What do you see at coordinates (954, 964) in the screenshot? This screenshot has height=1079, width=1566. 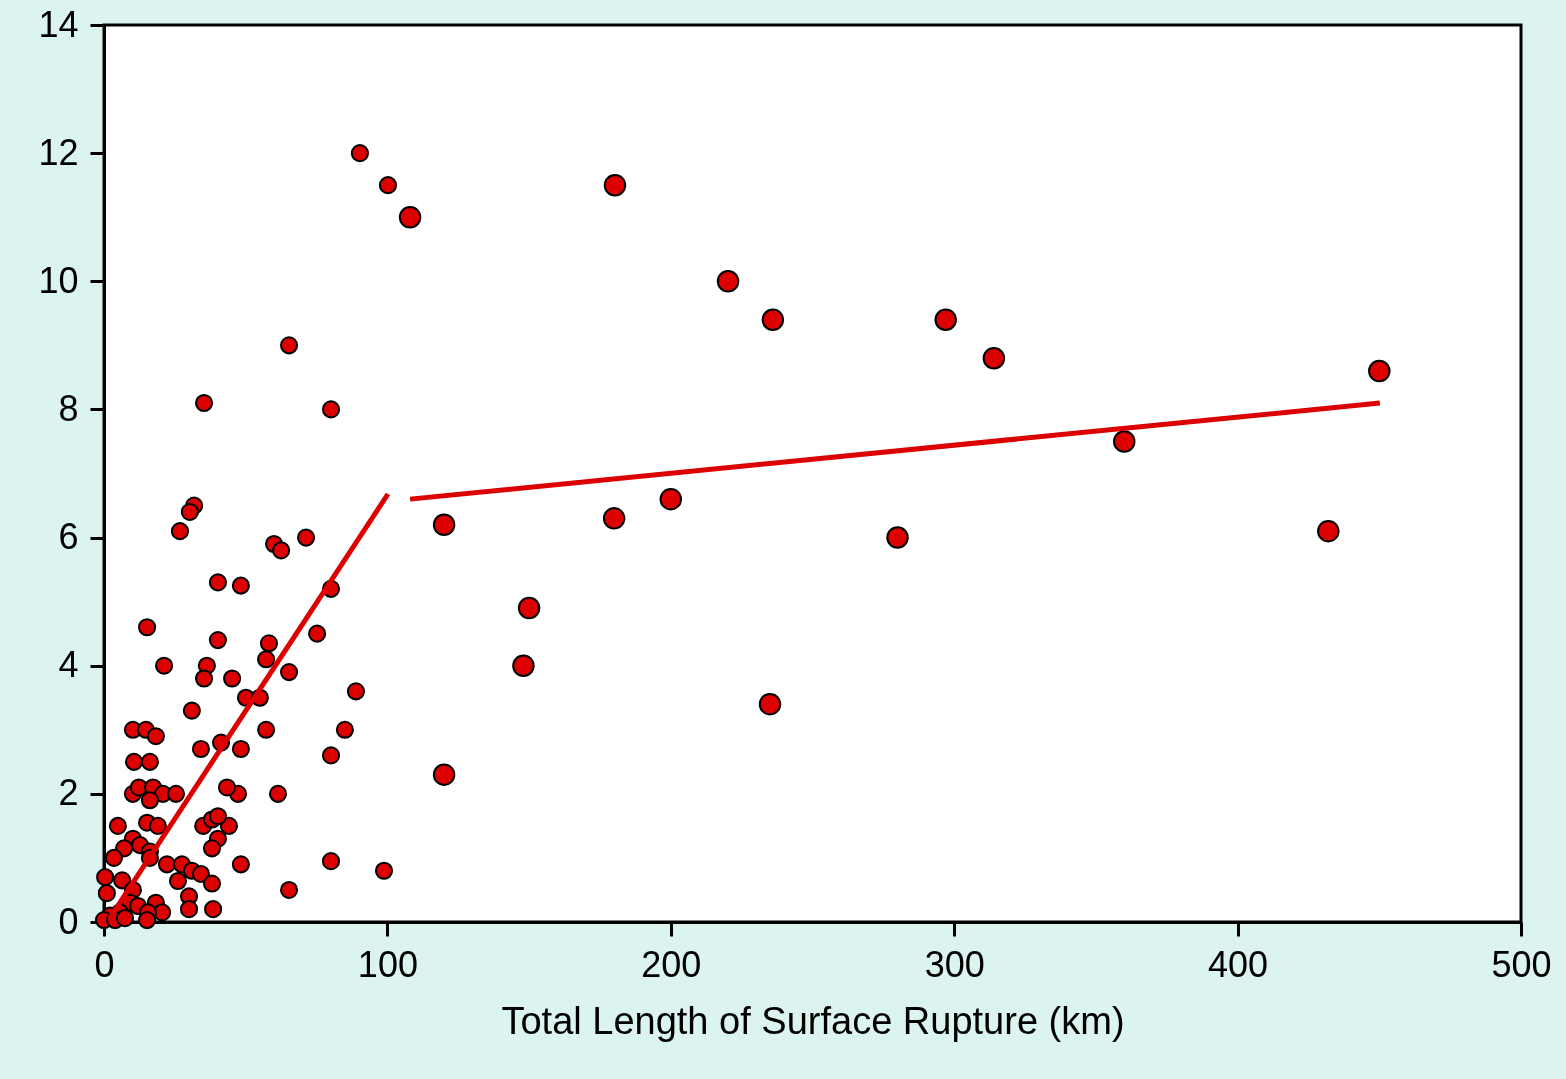 I see `x-tick-label: 300` at bounding box center [954, 964].